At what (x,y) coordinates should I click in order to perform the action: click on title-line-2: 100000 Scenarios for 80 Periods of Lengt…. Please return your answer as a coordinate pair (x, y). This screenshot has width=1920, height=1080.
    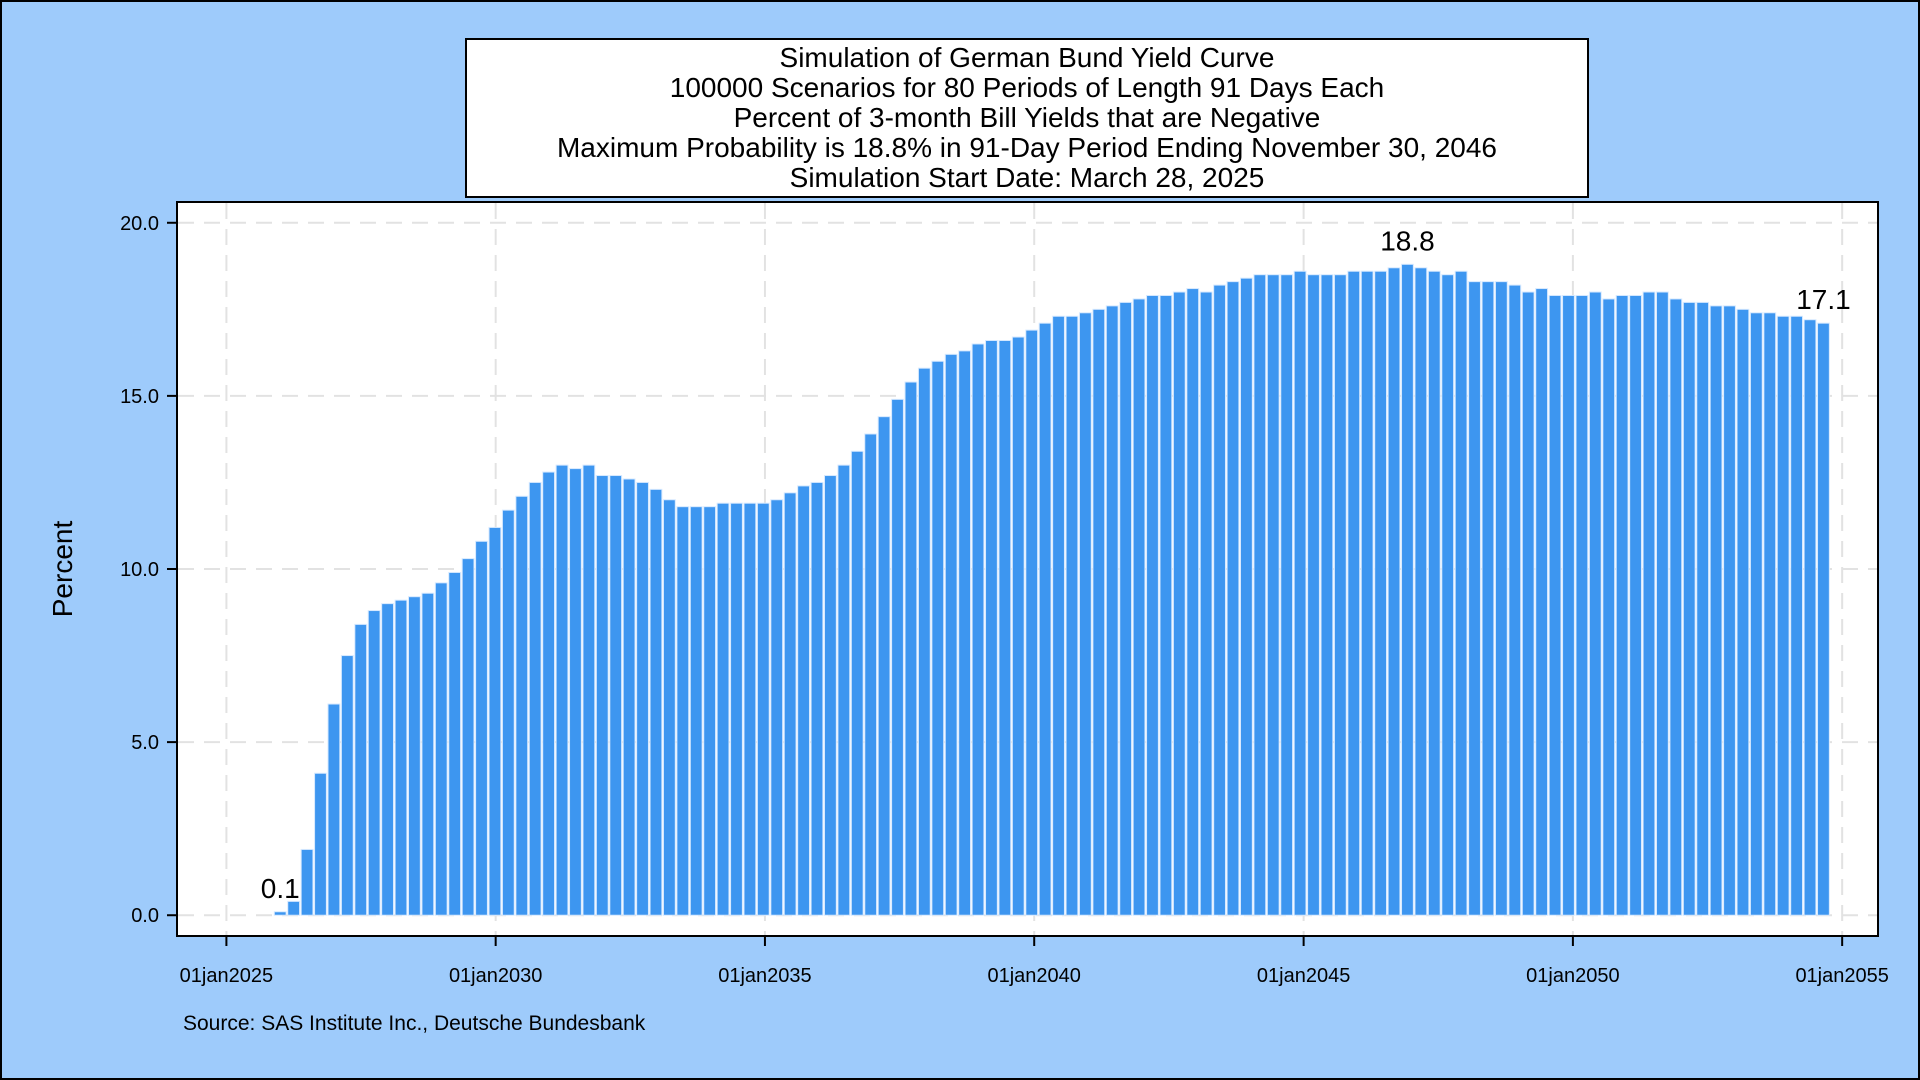
    Looking at the image, I should click on (1027, 87).